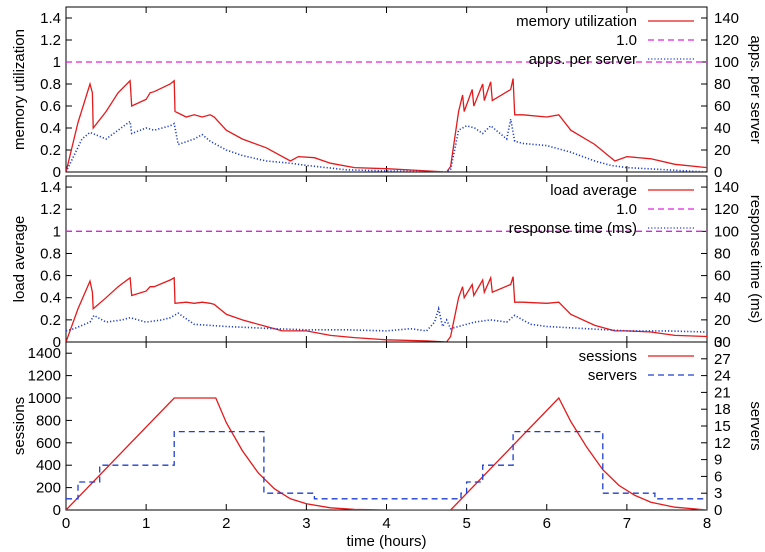  I want to click on y-tick-label: 200, so click(48, 488).